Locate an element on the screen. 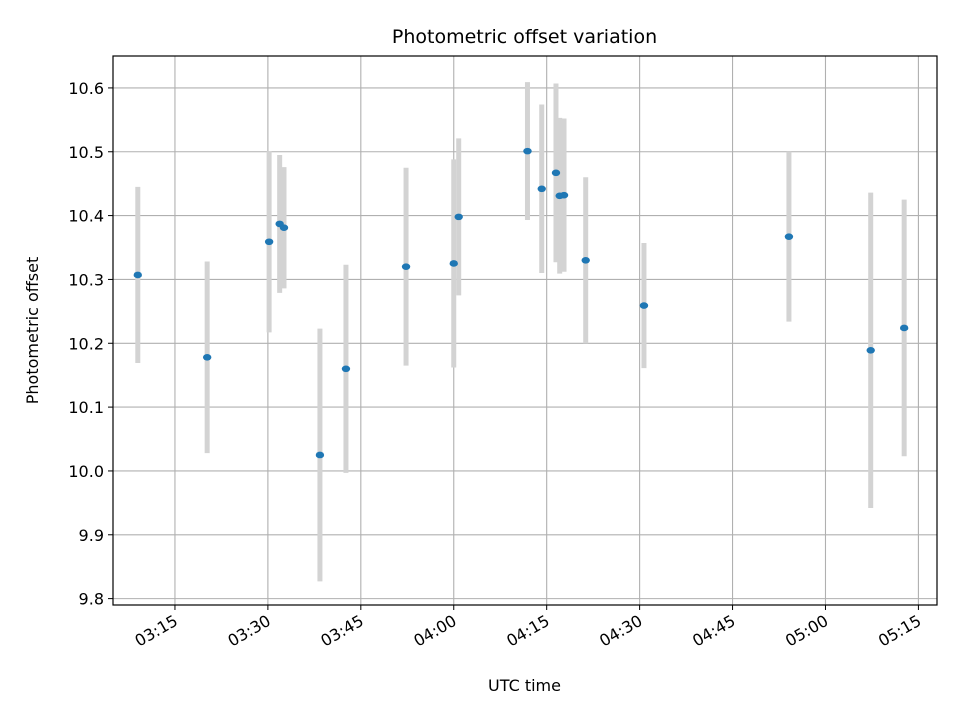 Image resolution: width=960 pixels, height=720 pixels. y-tick-label: 9.9 is located at coordinates (91, 535).